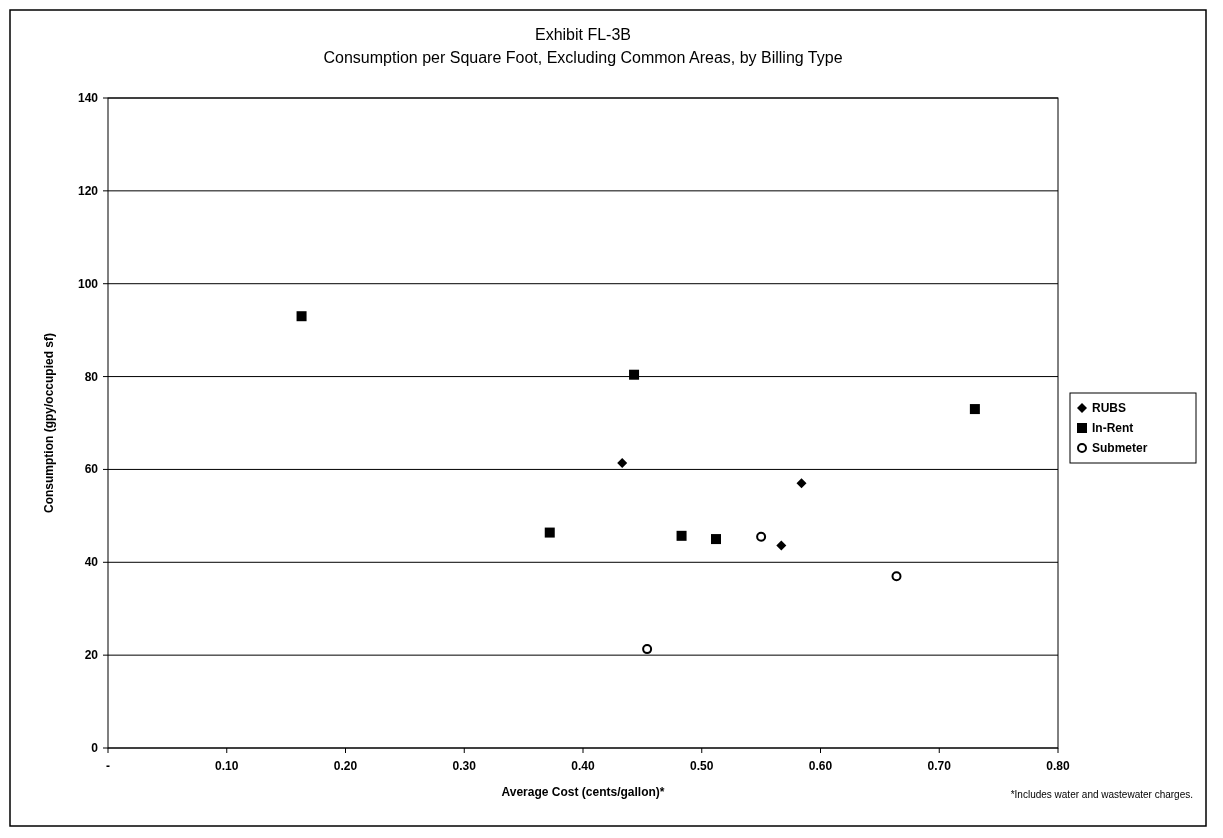  What do you see at coordinates (88, 283) in the screenshot?
I see `y-tick-label: 100` at bounding box center [88, 283].